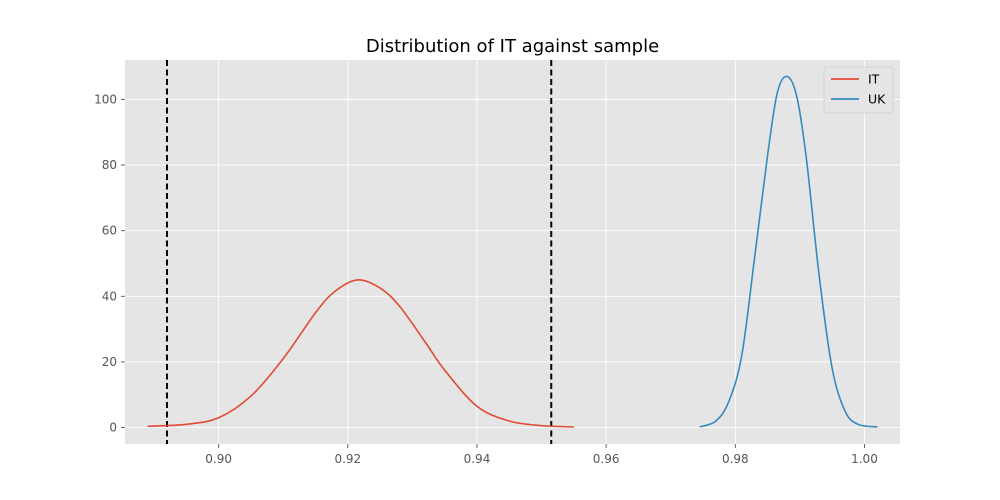 The image size is (1000, 500). Describe the element at coordinates (105, 99) in the screenshot. I see `y-tick-label: 100` at that location.